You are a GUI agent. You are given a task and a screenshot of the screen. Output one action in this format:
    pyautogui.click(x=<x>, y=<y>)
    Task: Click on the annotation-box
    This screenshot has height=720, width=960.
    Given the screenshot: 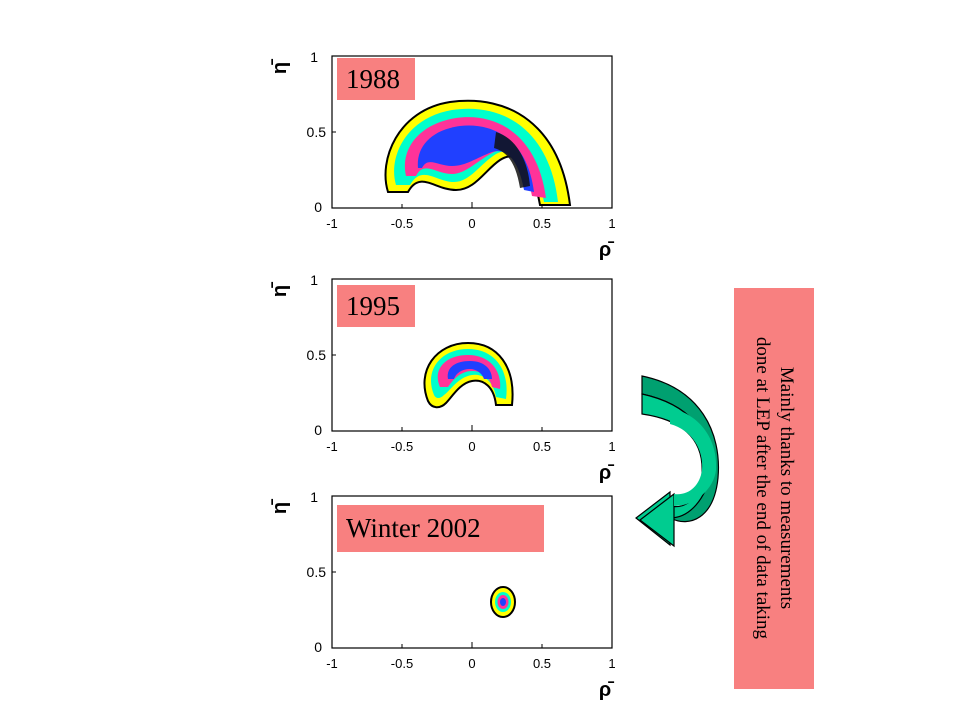 What is the action you would take?
    pyautogui.click(x=774, y=488)
    